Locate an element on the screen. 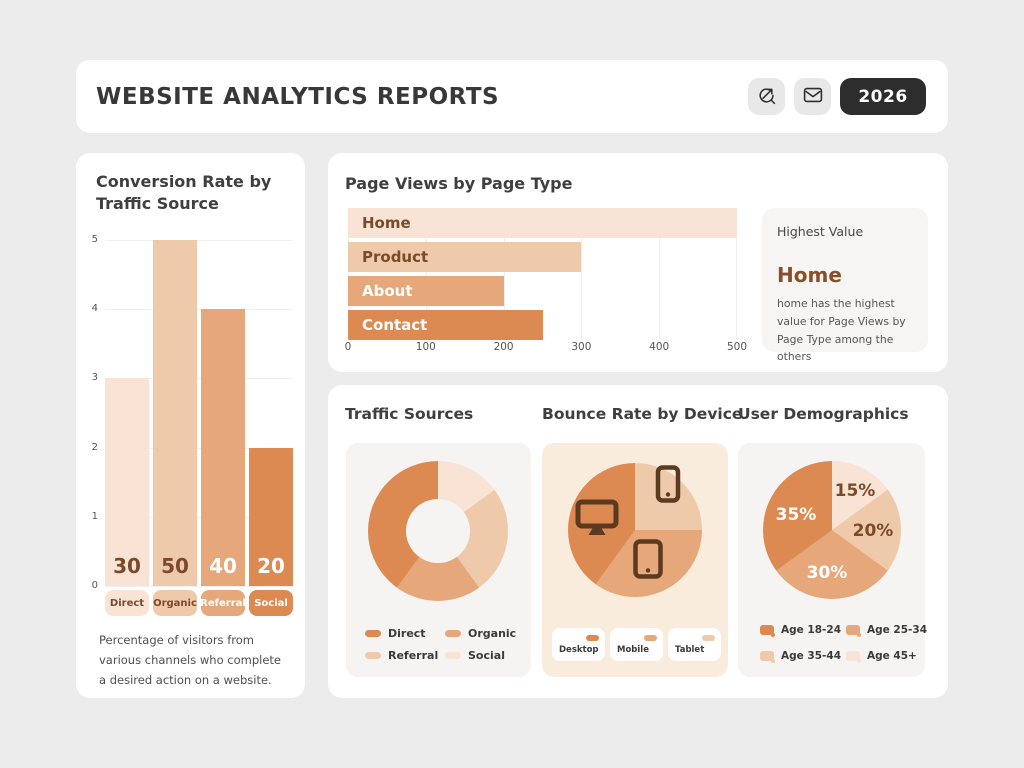 The image size is (1024, 768). bar-social: 20 is located at coordinates (271, 516).